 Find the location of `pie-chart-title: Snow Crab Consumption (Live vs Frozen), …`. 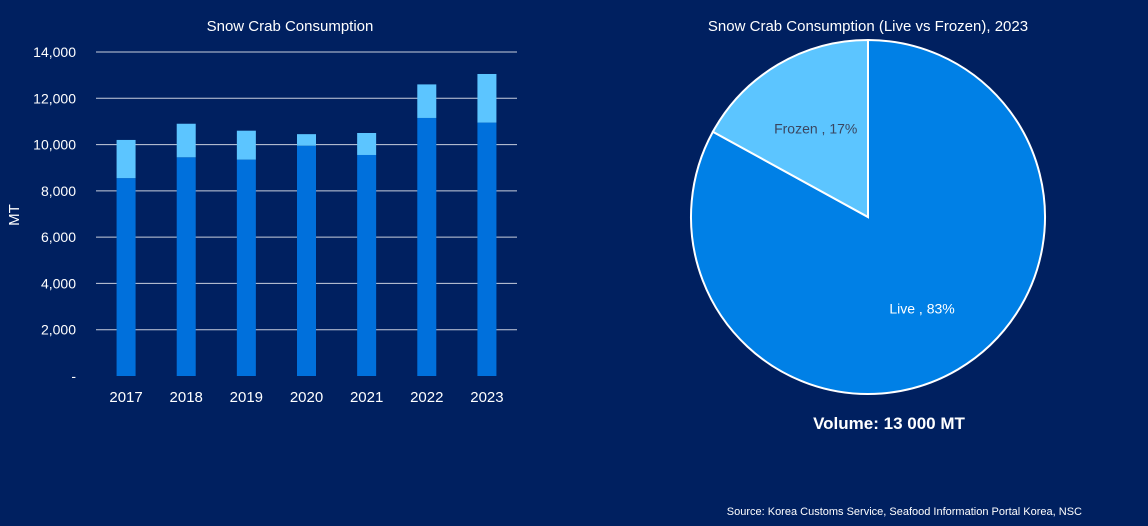

pie-chart-title: Snow Crab Consumption (Live vs Frozen), … is located at coordinates (868, 26).